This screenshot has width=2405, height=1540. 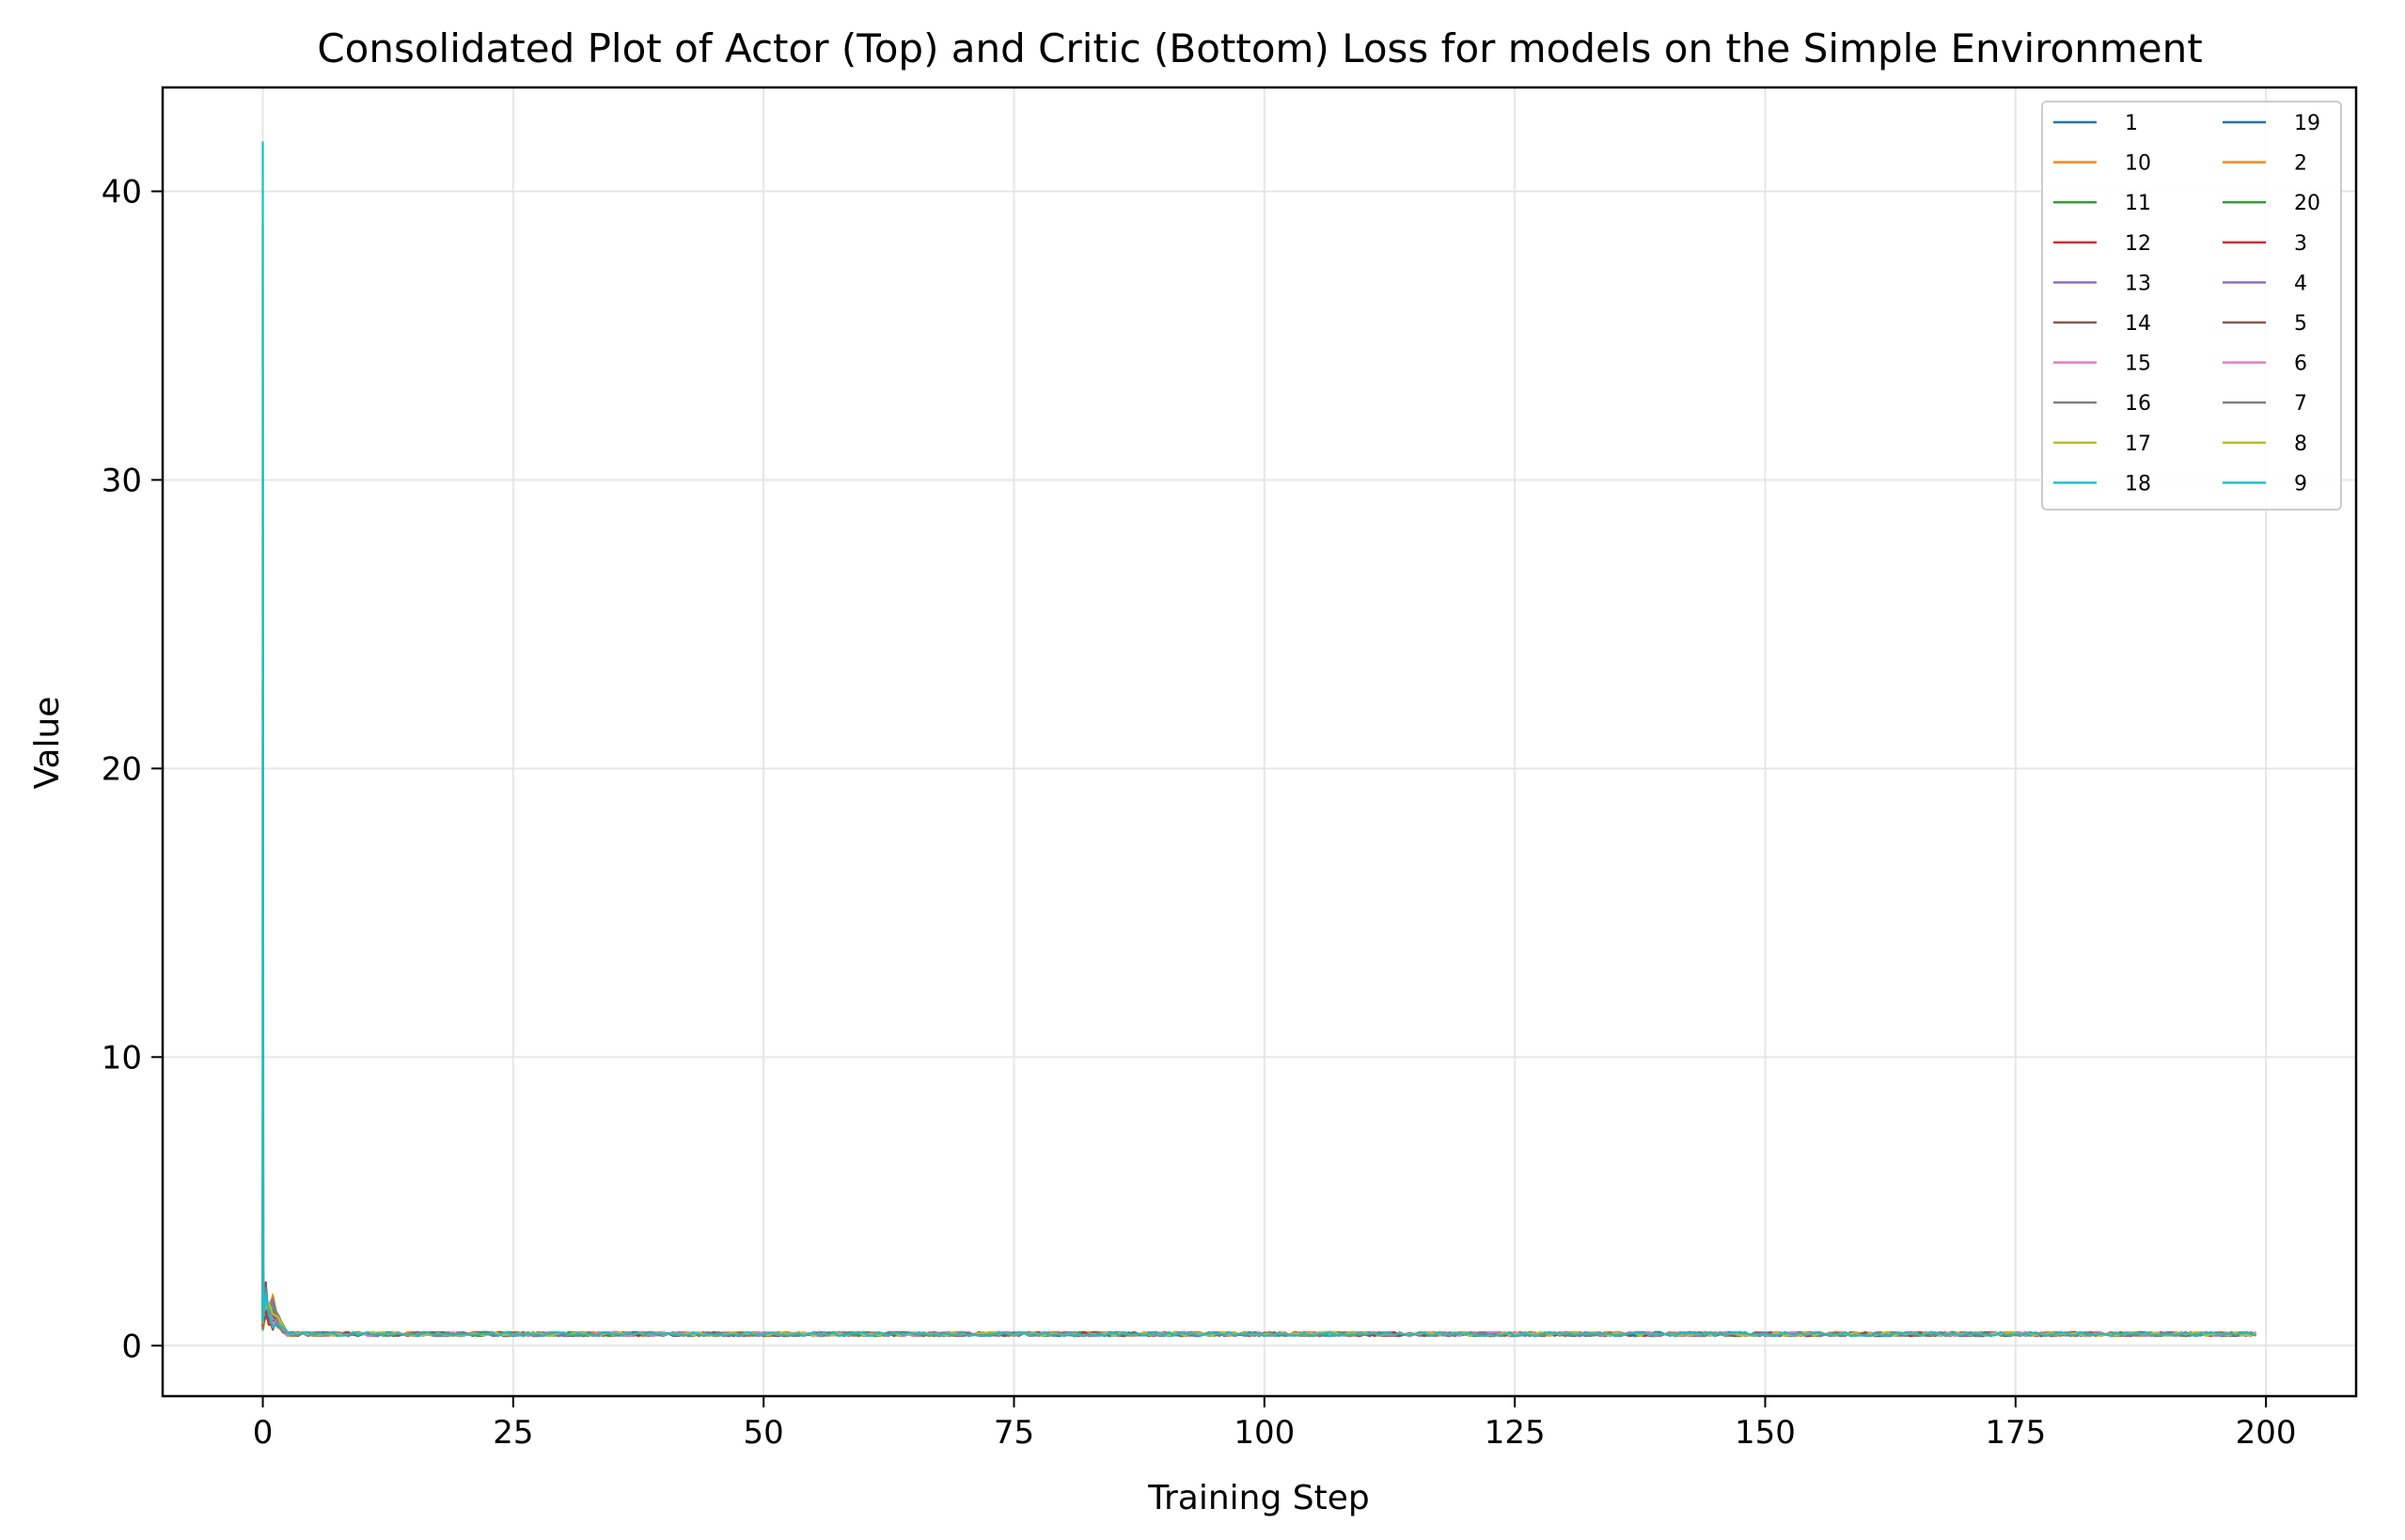 What do you see at coordinates (2138, 283) in the screenshot?
I see `legend-label-13: 13` at bounding box center [2138, 283].